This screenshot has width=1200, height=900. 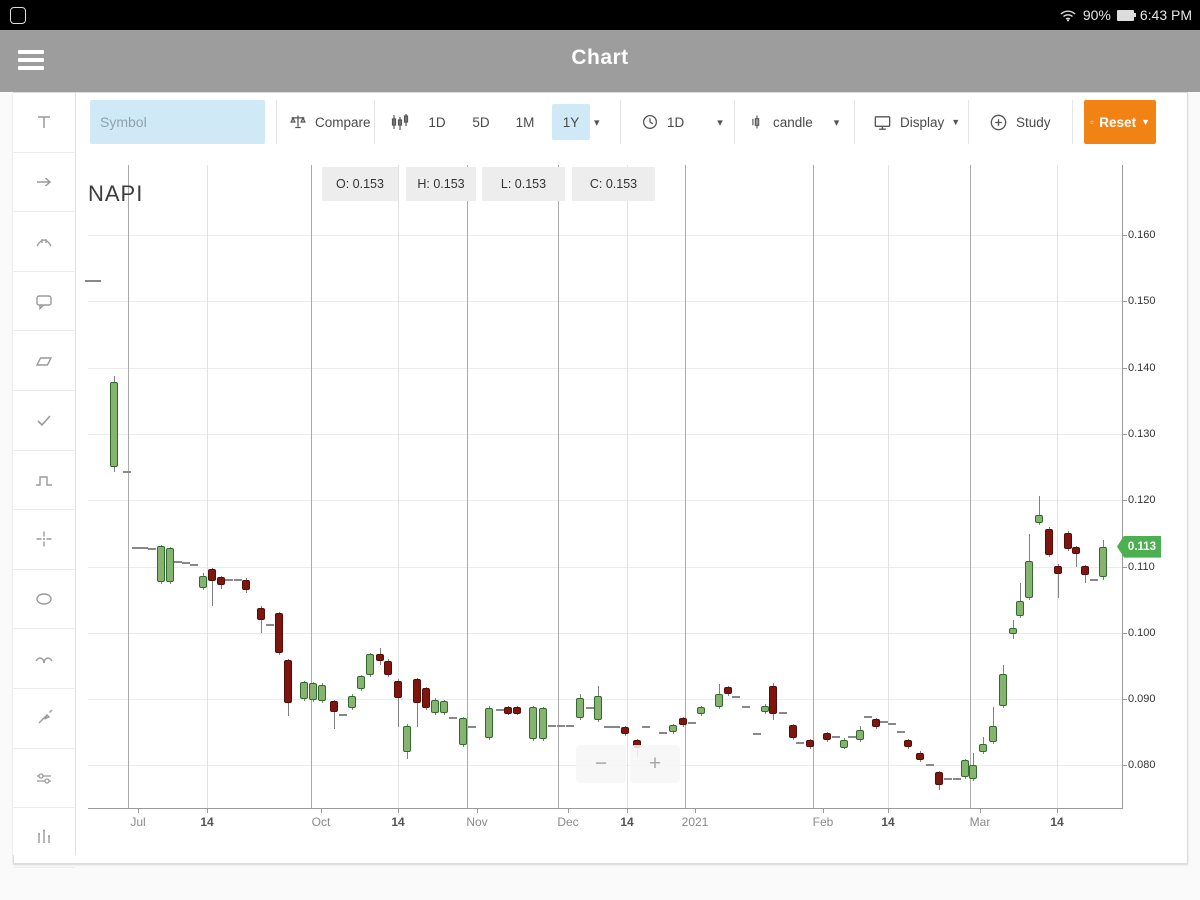 I want to click on refresh-icon, so click(x=1092, y=122).